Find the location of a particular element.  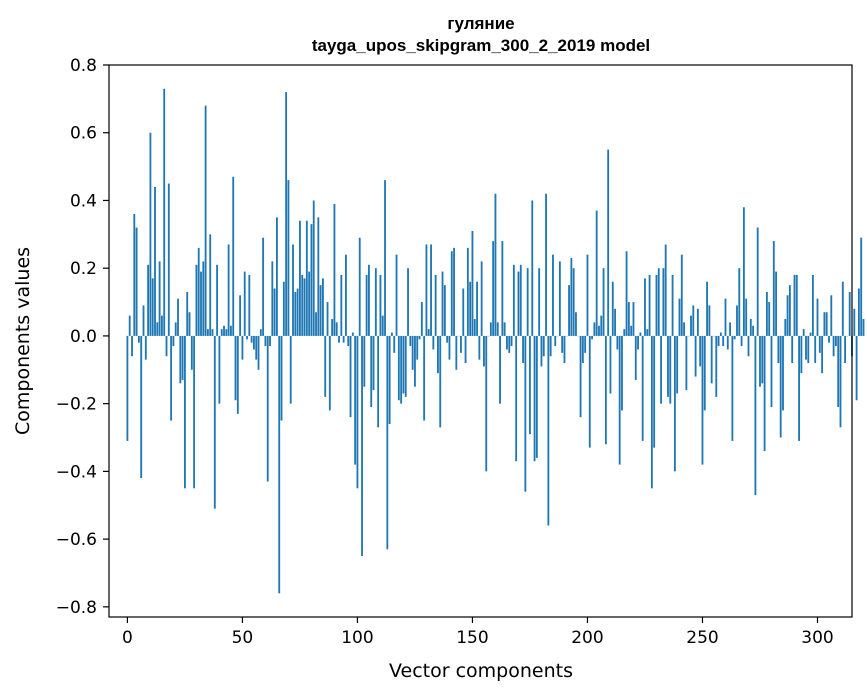

x-tick-label-200: 200 is located at coordinates (587, 638).